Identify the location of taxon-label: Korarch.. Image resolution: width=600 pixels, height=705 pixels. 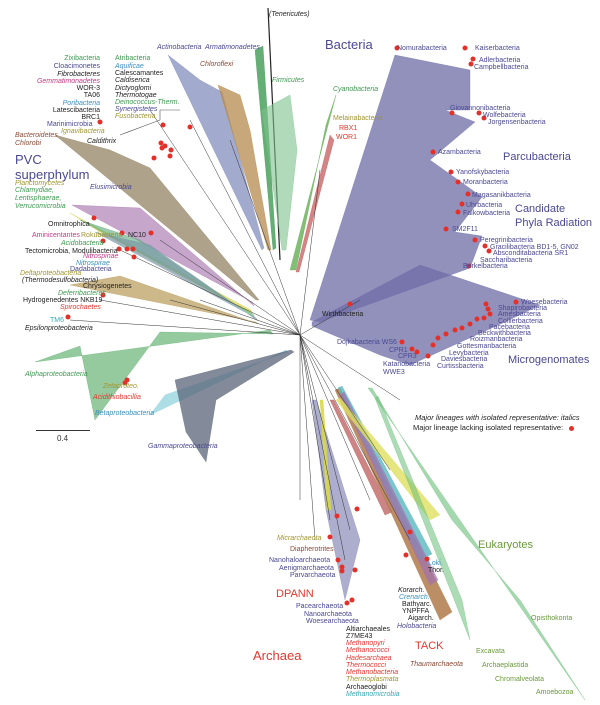
(411, 590).